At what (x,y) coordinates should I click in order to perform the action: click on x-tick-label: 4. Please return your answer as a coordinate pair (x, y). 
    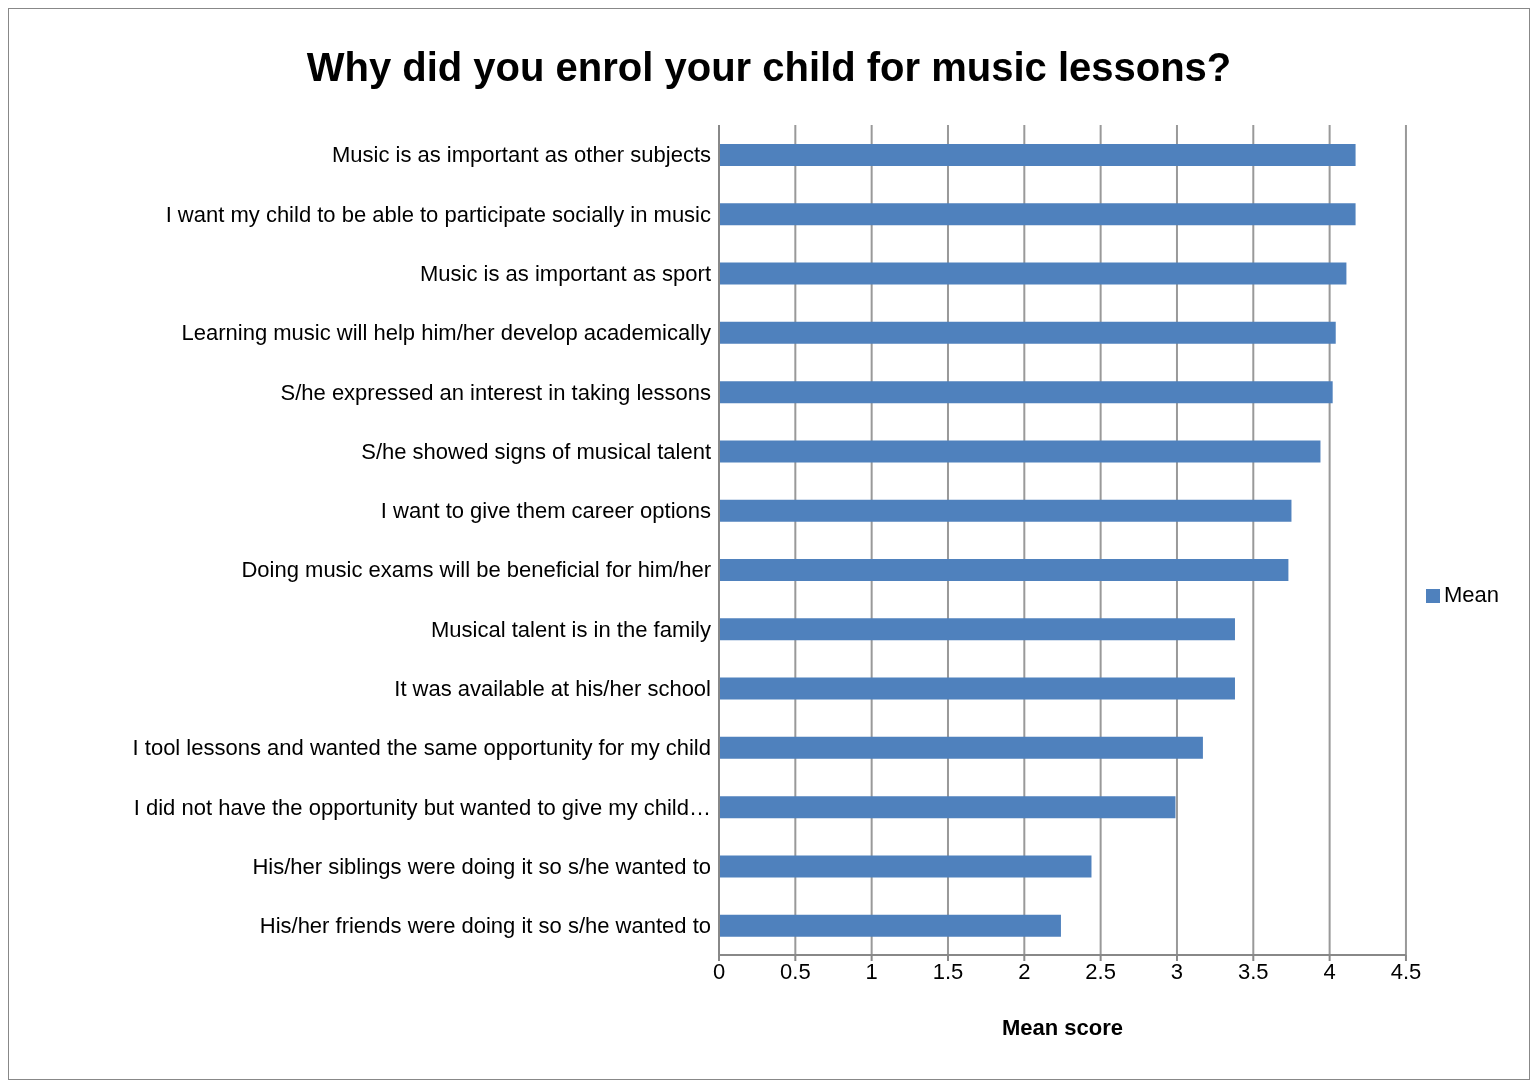
    Looking at the image, I should click on (1329, 971).